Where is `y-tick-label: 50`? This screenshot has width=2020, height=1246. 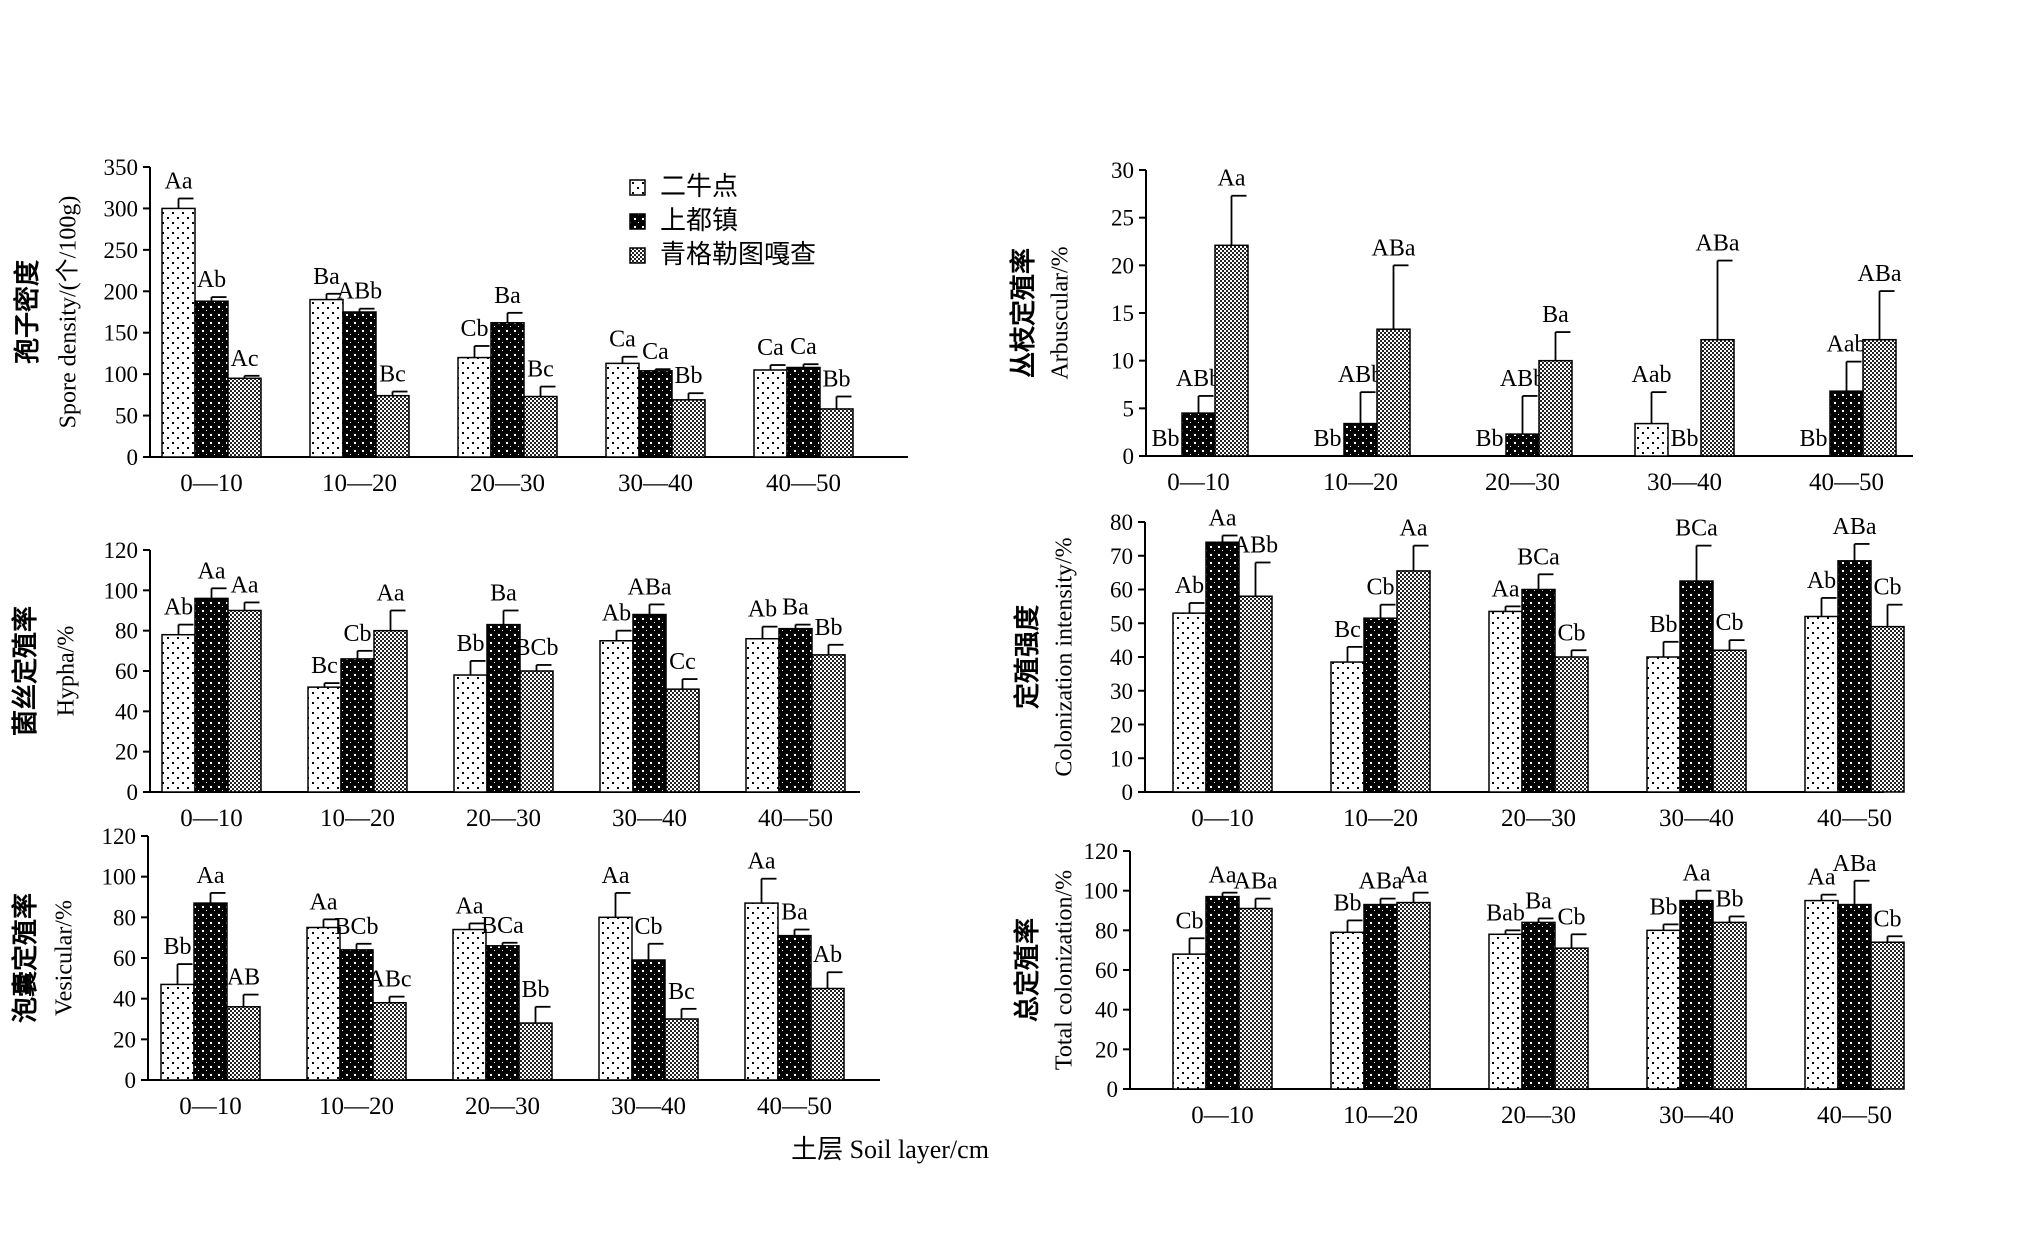 y-tick-label: 50 is located at coordinates (126, 416).